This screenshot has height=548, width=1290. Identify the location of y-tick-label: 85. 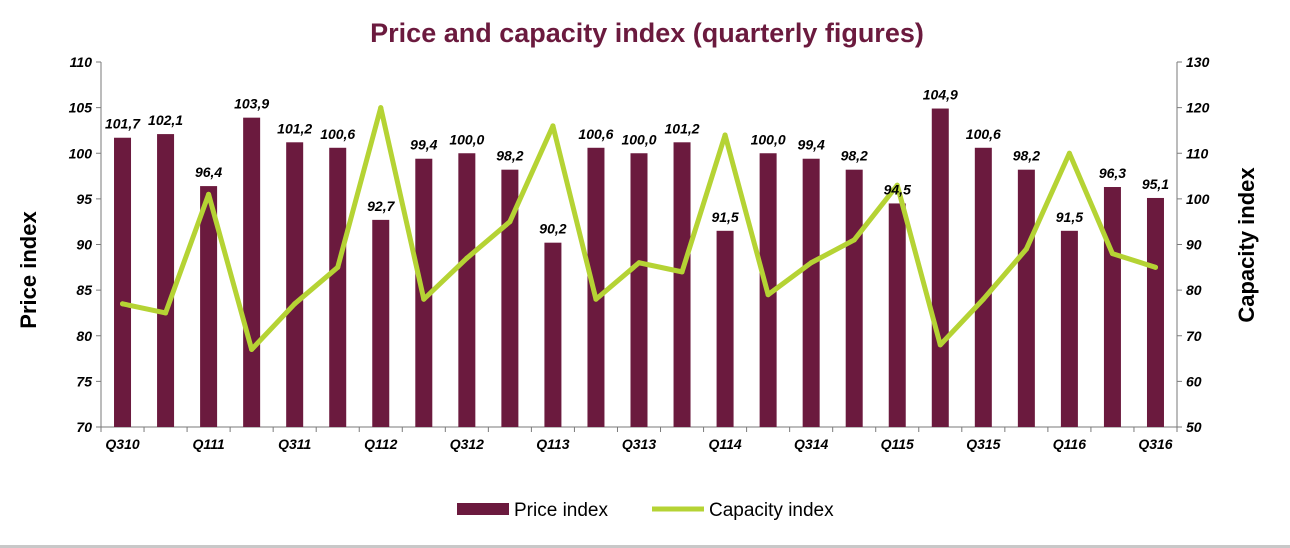
(84, 290).